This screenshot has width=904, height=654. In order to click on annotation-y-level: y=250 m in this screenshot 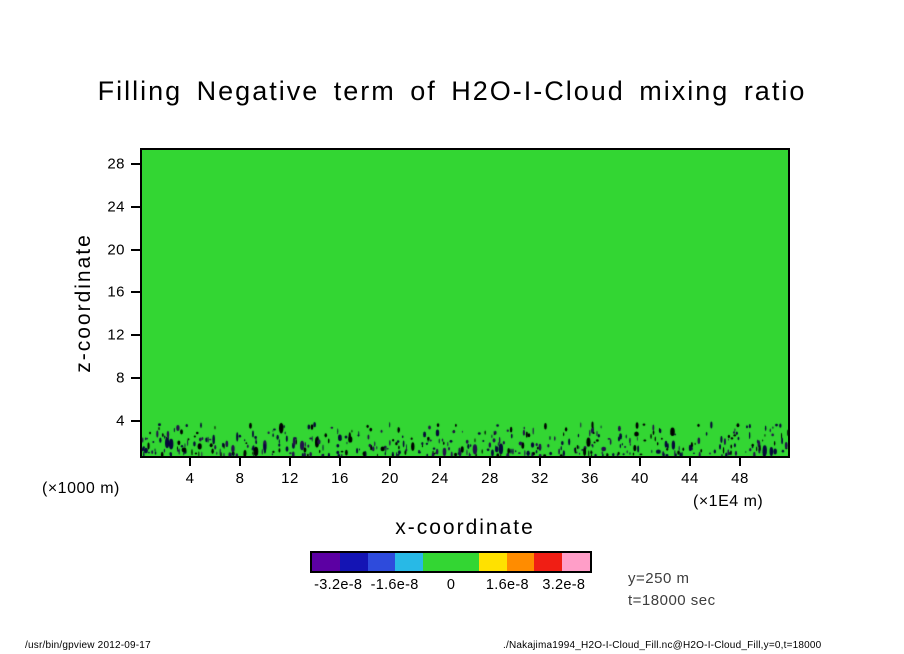, I will do `click(659, 578)`.